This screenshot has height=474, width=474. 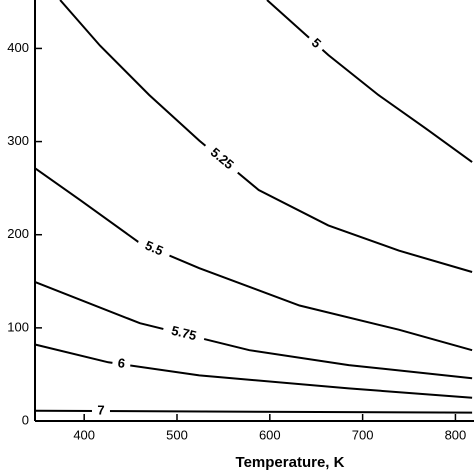 What do you see at coordinates (254, 371) in the screenshot?
I see `contour-line` at bounding box center [254, 371].